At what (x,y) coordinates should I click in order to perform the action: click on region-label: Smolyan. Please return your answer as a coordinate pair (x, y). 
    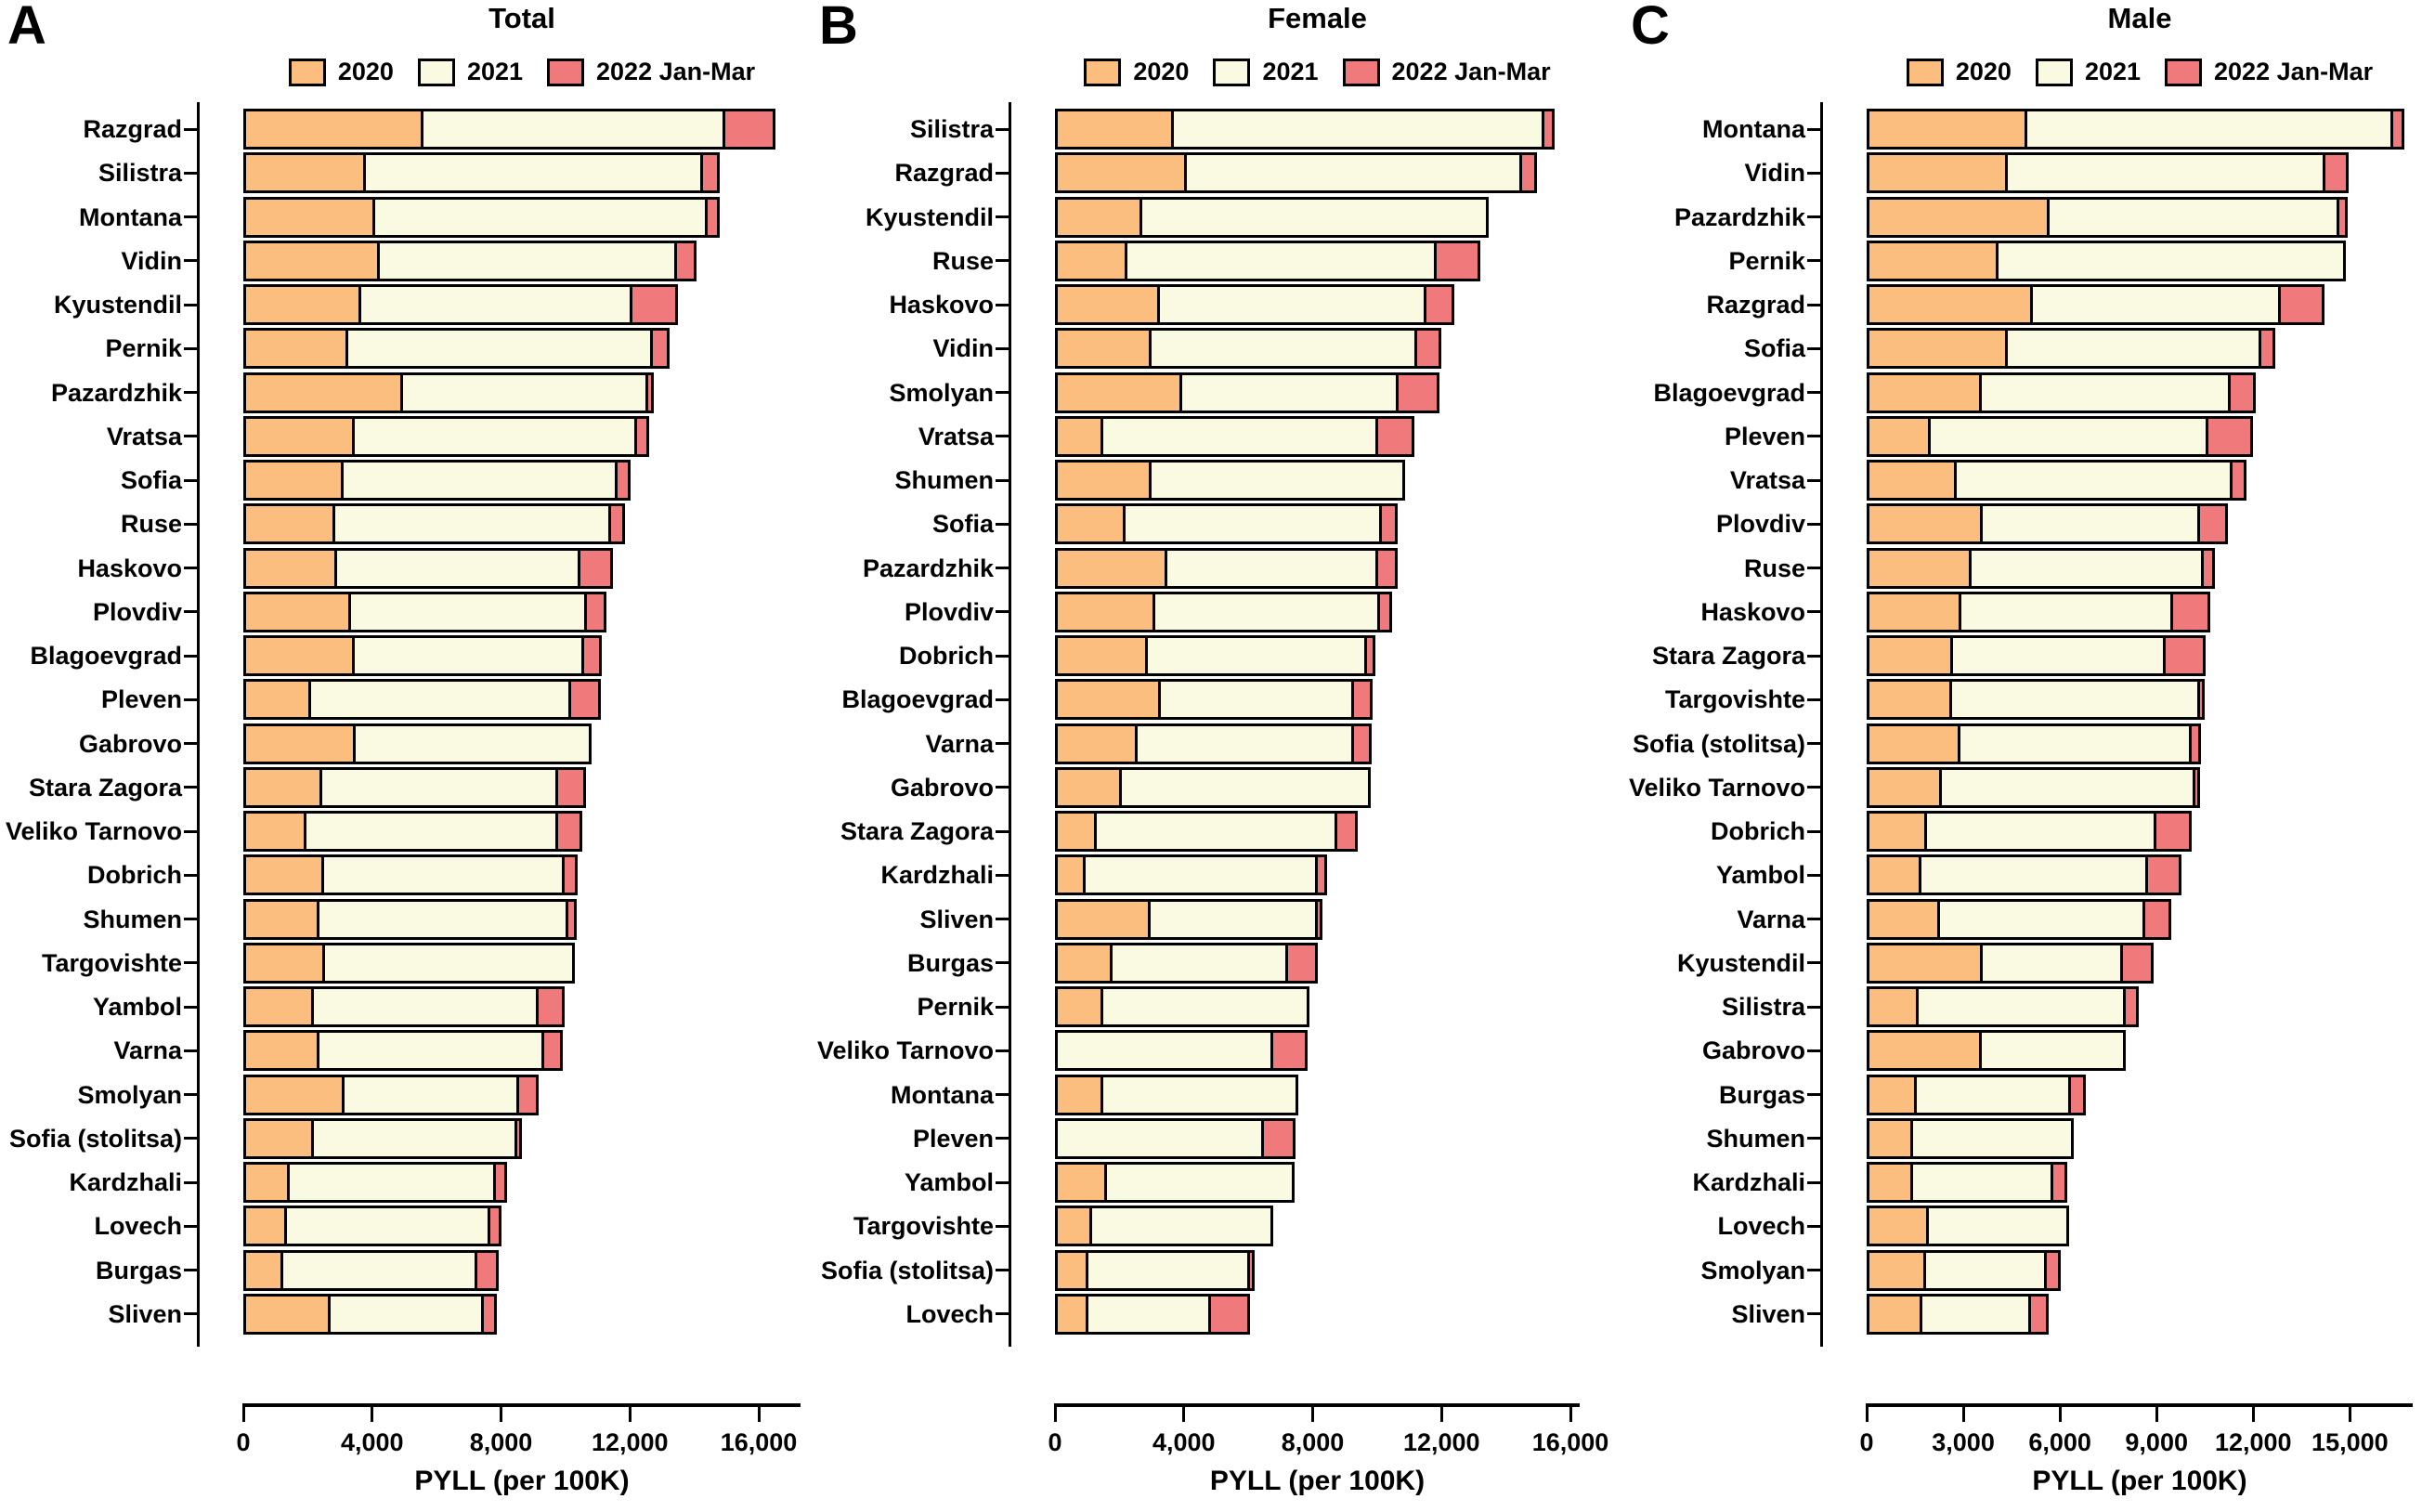
    Looking at the image, I should click on (129, 1094).